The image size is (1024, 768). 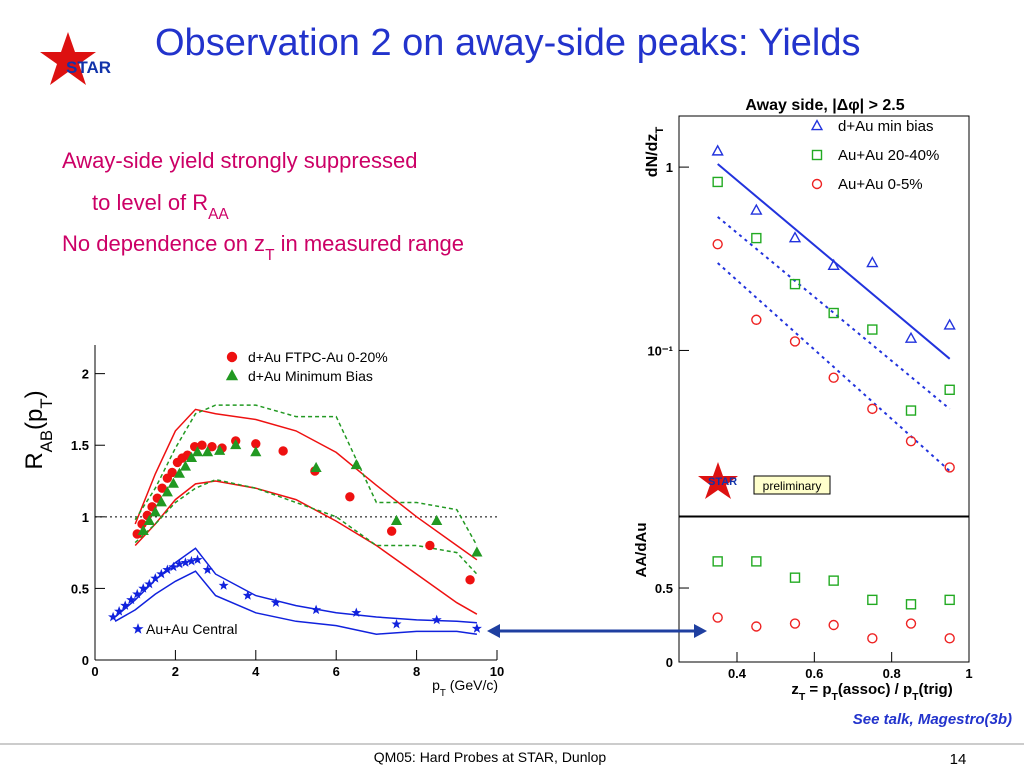 What do you see at coordinates (737, 673) in the screenshot?
I see `x-tick-label: 0.4` at bounding box center [737, 673].